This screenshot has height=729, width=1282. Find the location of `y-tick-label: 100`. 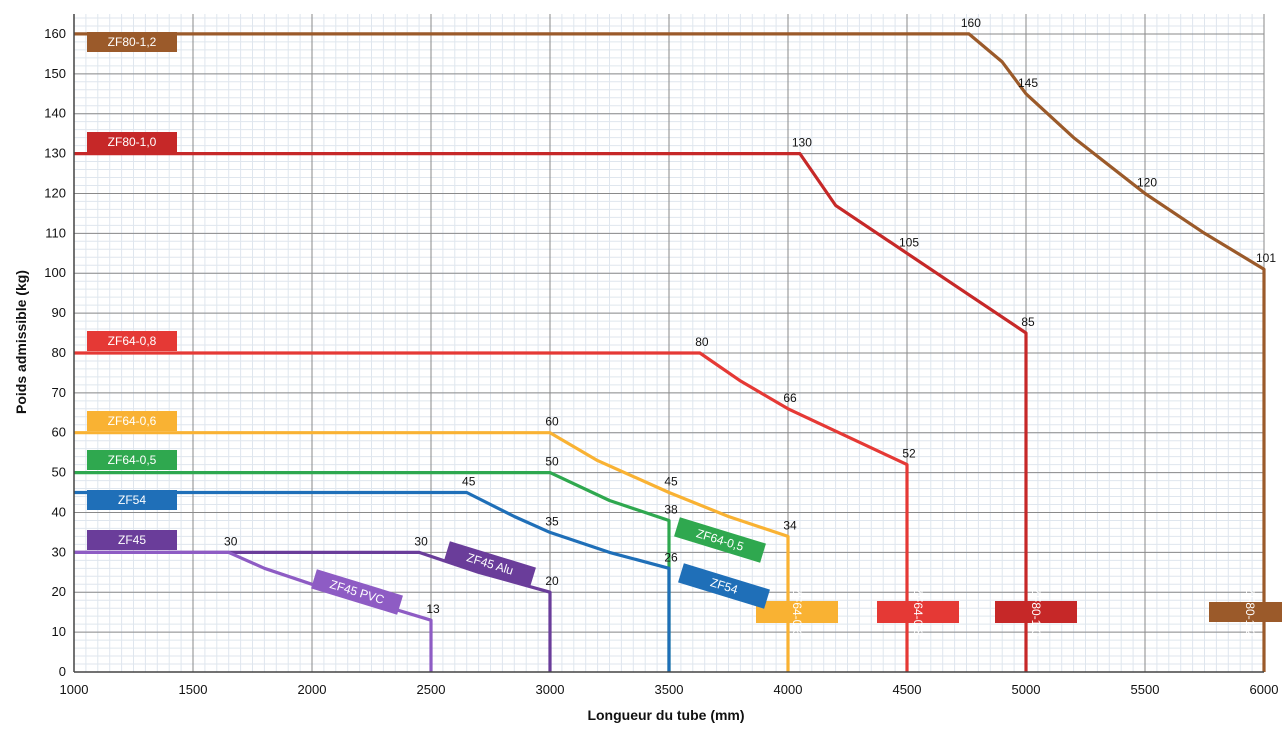

y-tick-label: 100 is located at coordinates (55, 272).